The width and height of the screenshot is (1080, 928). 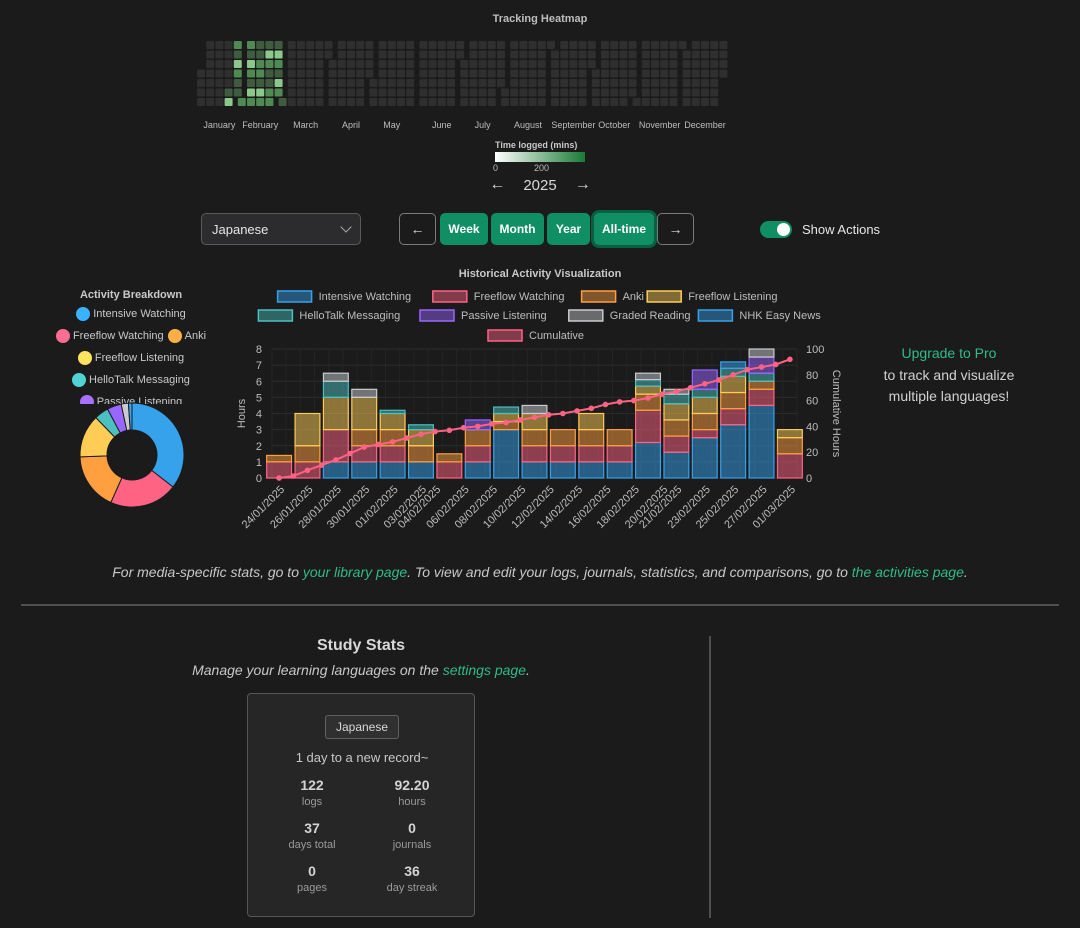 I want to click on chart-legend-item: HelloTalk Messaging, so click(x=328, y=315).